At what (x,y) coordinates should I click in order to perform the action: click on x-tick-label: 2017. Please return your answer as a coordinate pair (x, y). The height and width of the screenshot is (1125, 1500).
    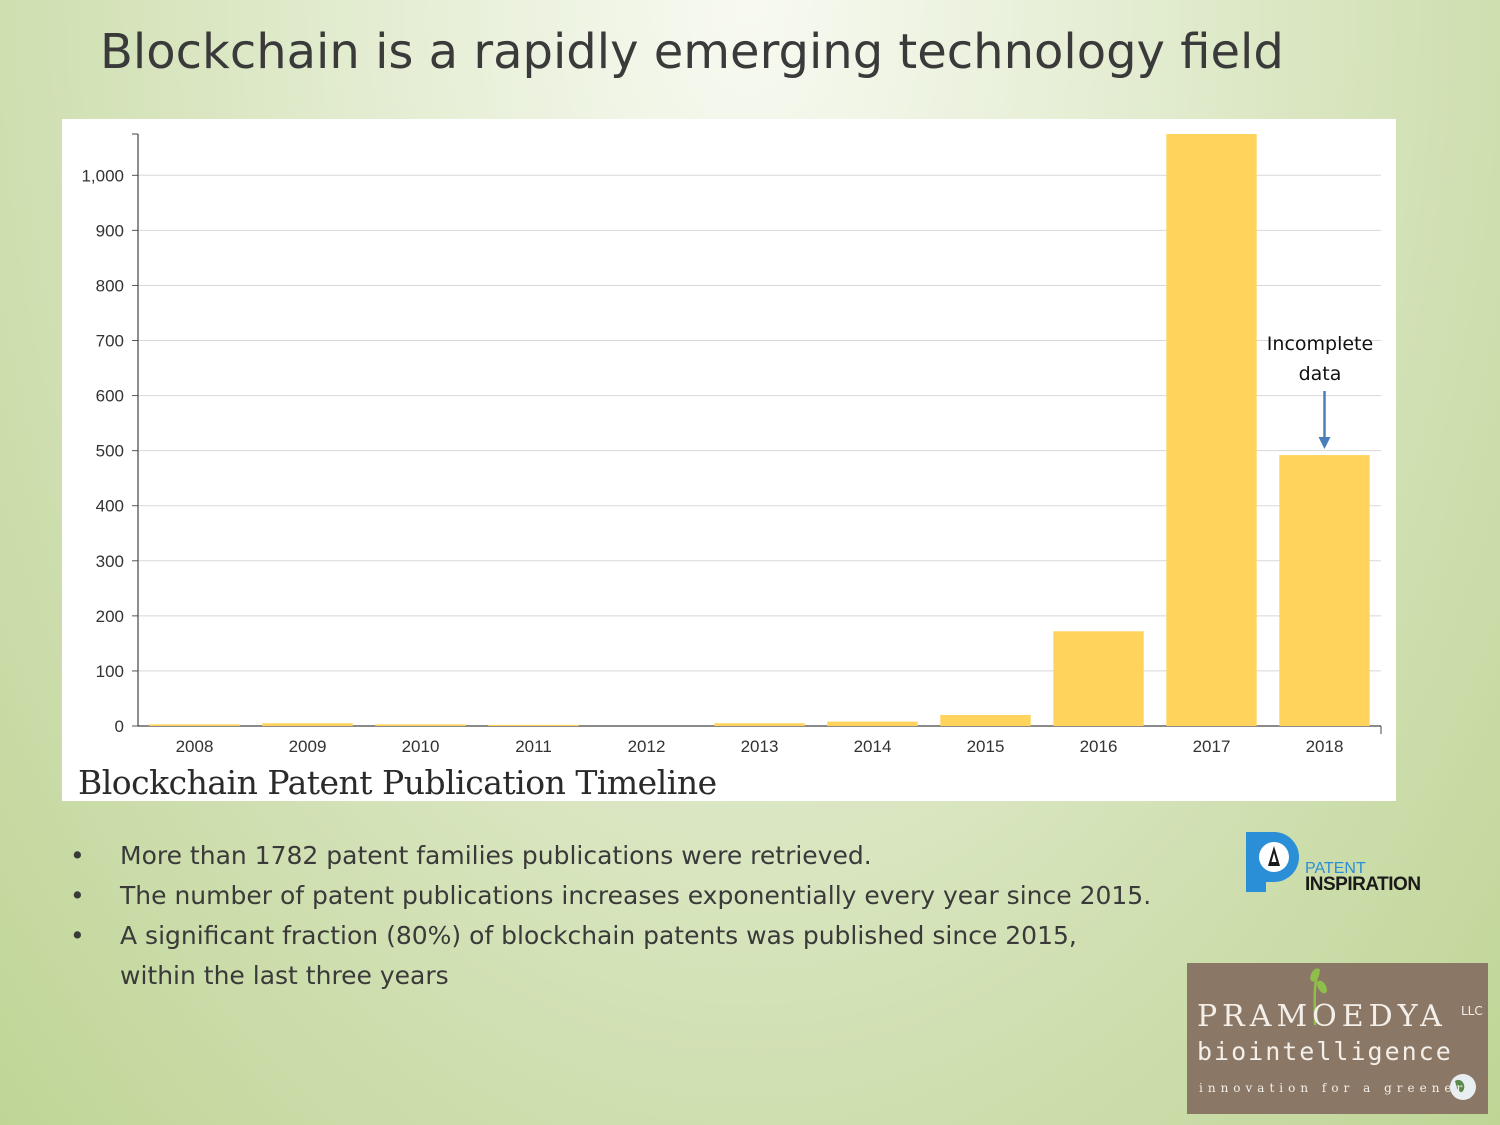
    Looking at the image, I should click on (1212, 746).